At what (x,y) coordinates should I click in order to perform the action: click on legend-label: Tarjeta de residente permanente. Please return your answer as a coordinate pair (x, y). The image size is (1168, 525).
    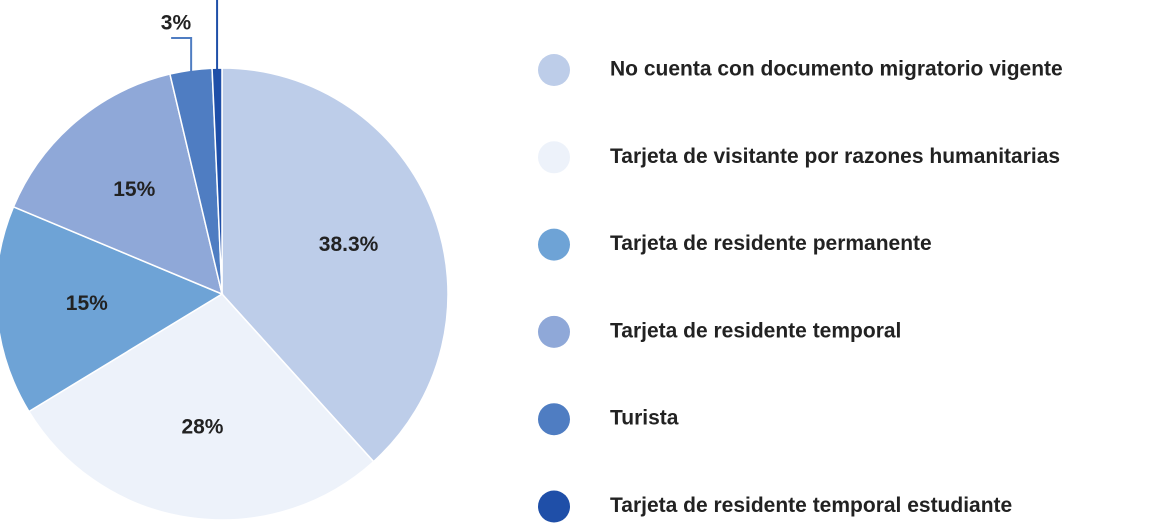
    Looking at the image, I should click on (771, 243).